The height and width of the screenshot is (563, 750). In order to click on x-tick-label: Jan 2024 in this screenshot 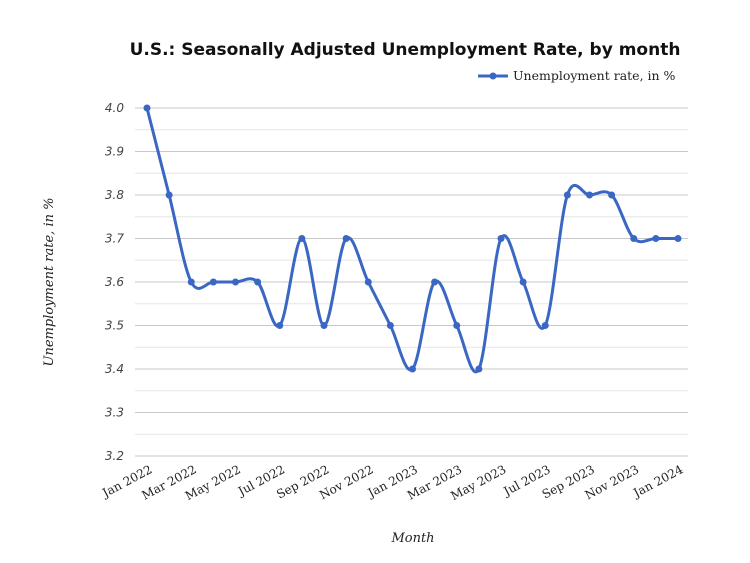, I will do `click(657, 481)`.